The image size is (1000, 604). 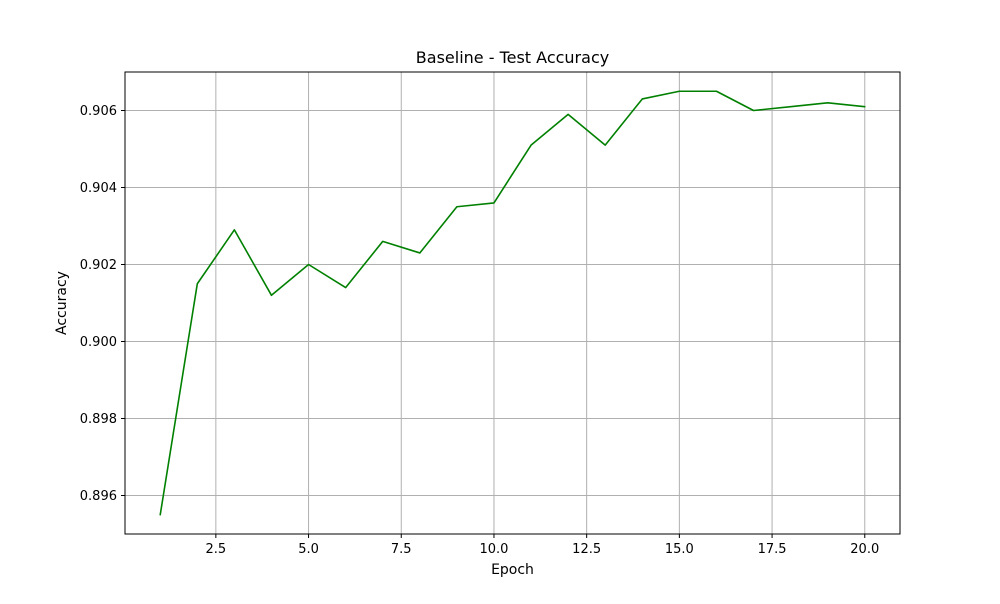 What do you see at coordinates (98, 419) in the screenshot?
I see `y-tick-label: 0.898` at bounding box center [98, 419].